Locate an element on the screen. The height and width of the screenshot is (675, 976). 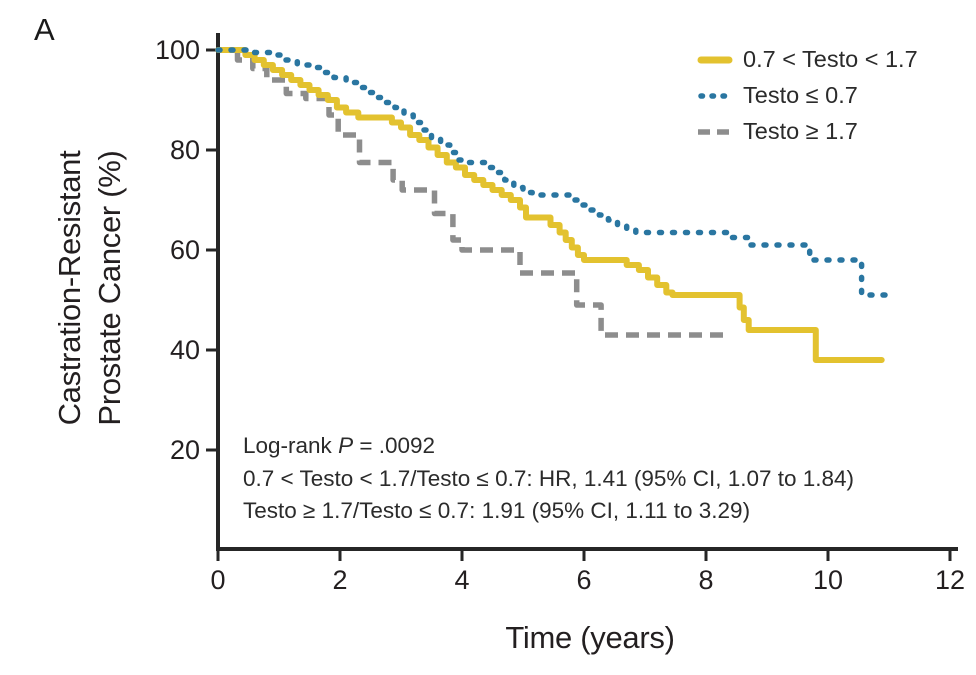
y-tick-label: 20 is located at coordinates (184, 450).